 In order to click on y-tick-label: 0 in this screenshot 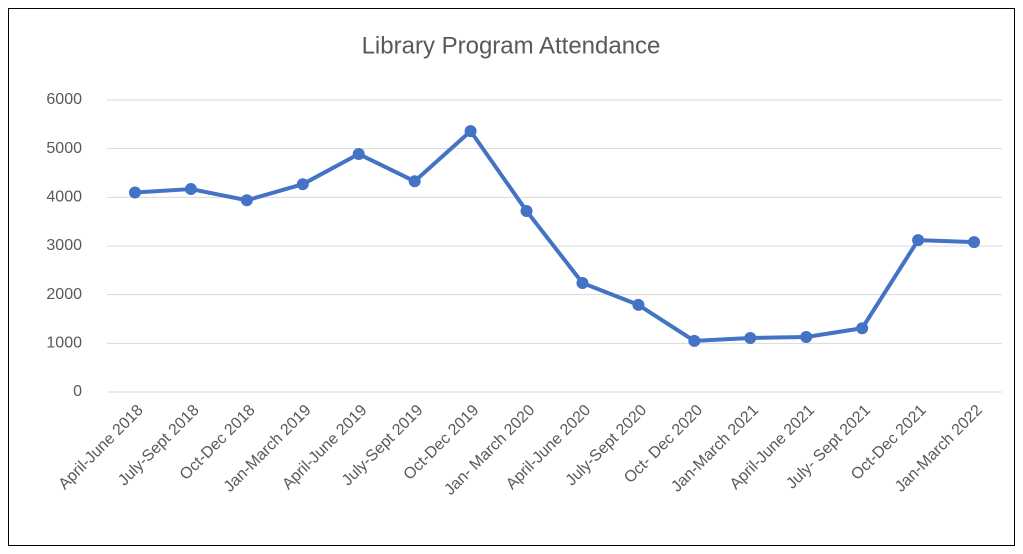, I will do `click(77, 391)`.